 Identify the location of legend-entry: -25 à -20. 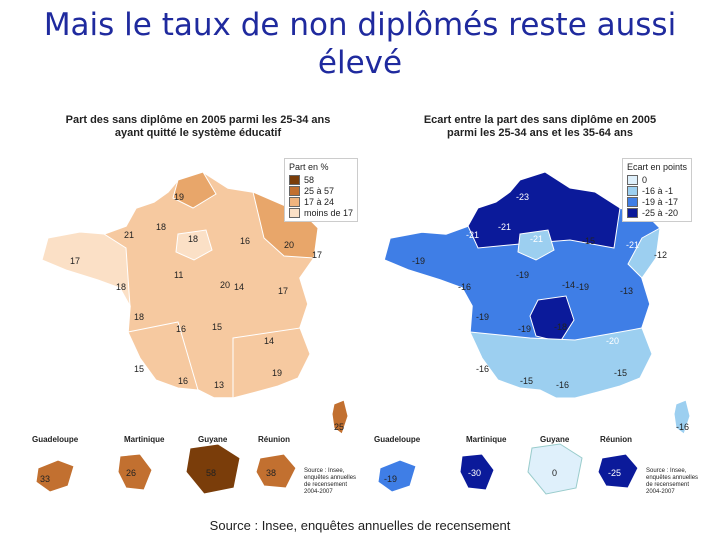
(657, 212).